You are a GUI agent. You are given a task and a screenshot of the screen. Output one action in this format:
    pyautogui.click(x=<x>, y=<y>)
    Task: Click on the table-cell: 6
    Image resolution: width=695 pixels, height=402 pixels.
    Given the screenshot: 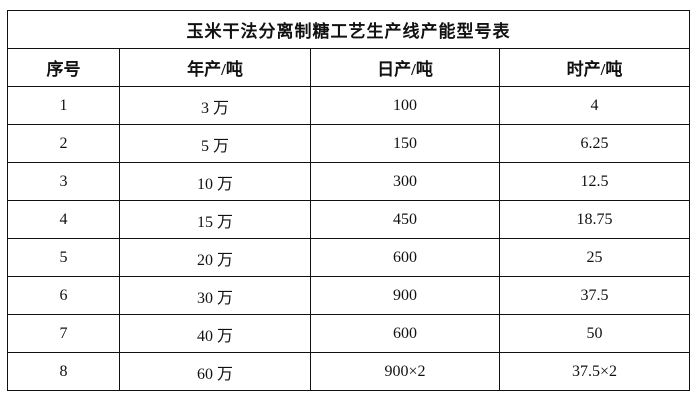 What is the action you would take?
    pyautogui.click(x=63, y=295)
    